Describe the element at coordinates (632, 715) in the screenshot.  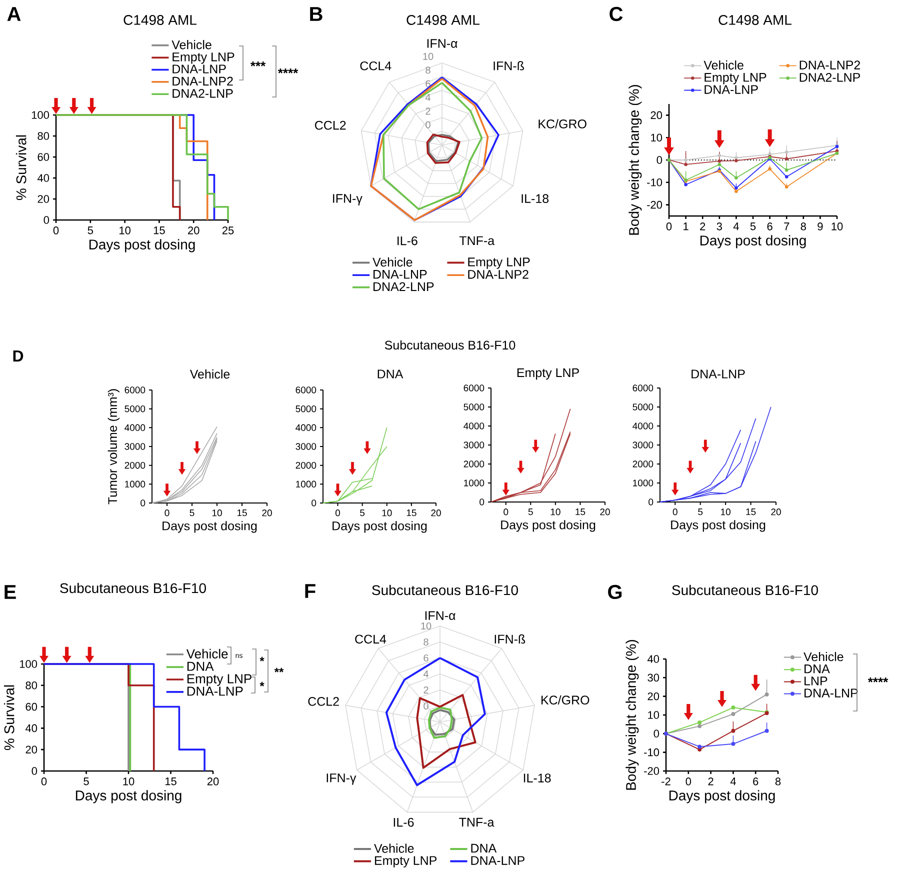
I see `y-axis-title: Body weight change (%)` at that location.